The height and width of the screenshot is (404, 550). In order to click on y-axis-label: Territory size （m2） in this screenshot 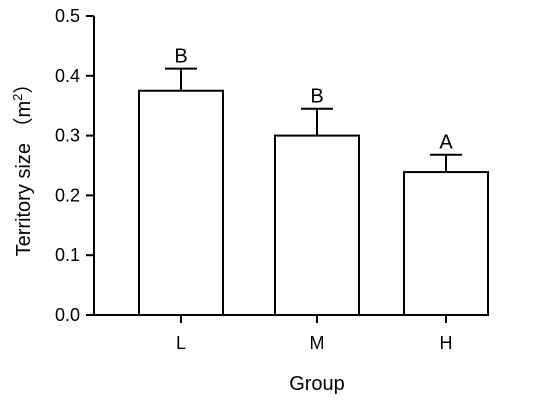, I will do `click(22, 165)`.